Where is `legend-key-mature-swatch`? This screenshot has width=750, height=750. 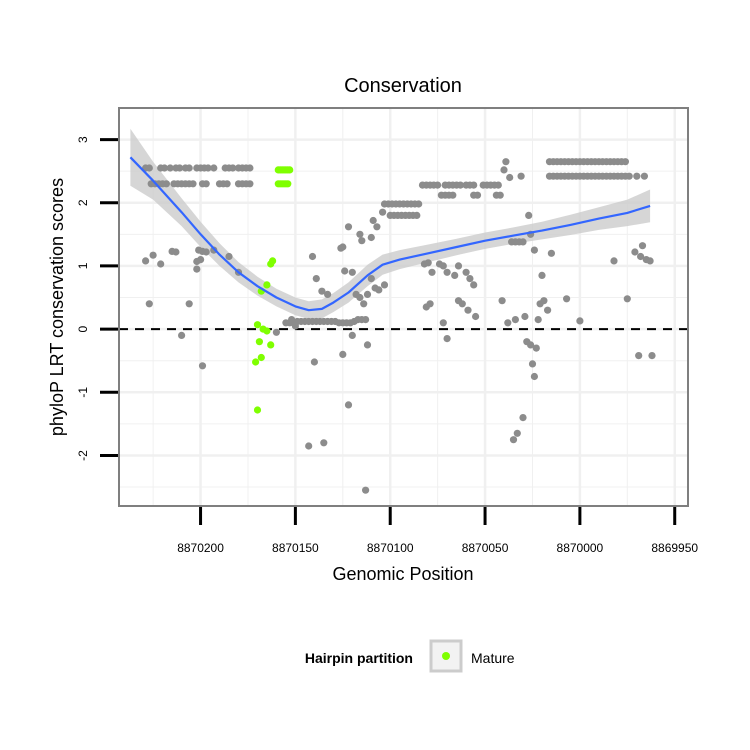 legend-key-mature-swatch is located at coordinates (446, 656).